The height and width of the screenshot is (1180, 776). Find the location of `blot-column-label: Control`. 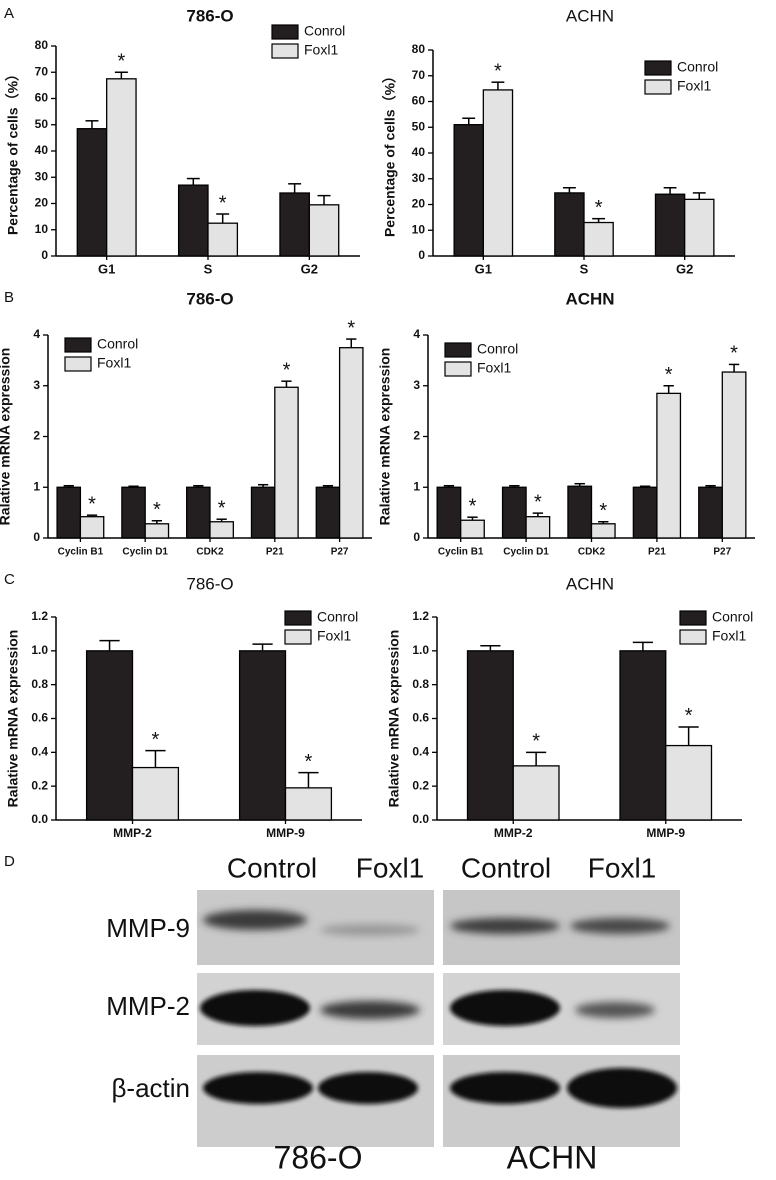

blot-column-label: Control is located at coordinates (506, 867).